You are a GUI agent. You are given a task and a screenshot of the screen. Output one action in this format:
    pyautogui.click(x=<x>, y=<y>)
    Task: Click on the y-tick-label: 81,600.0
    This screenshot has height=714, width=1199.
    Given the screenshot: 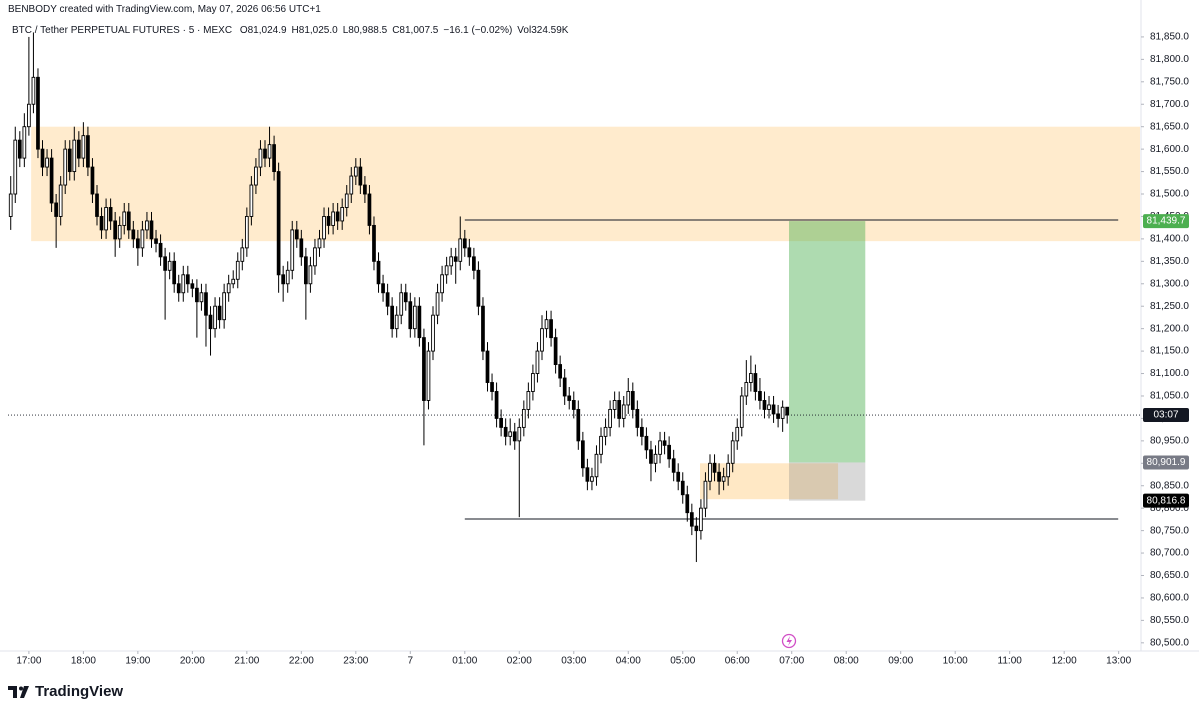 What is the action you would take?
    pyautogui.click(x=1169, y=149)
    